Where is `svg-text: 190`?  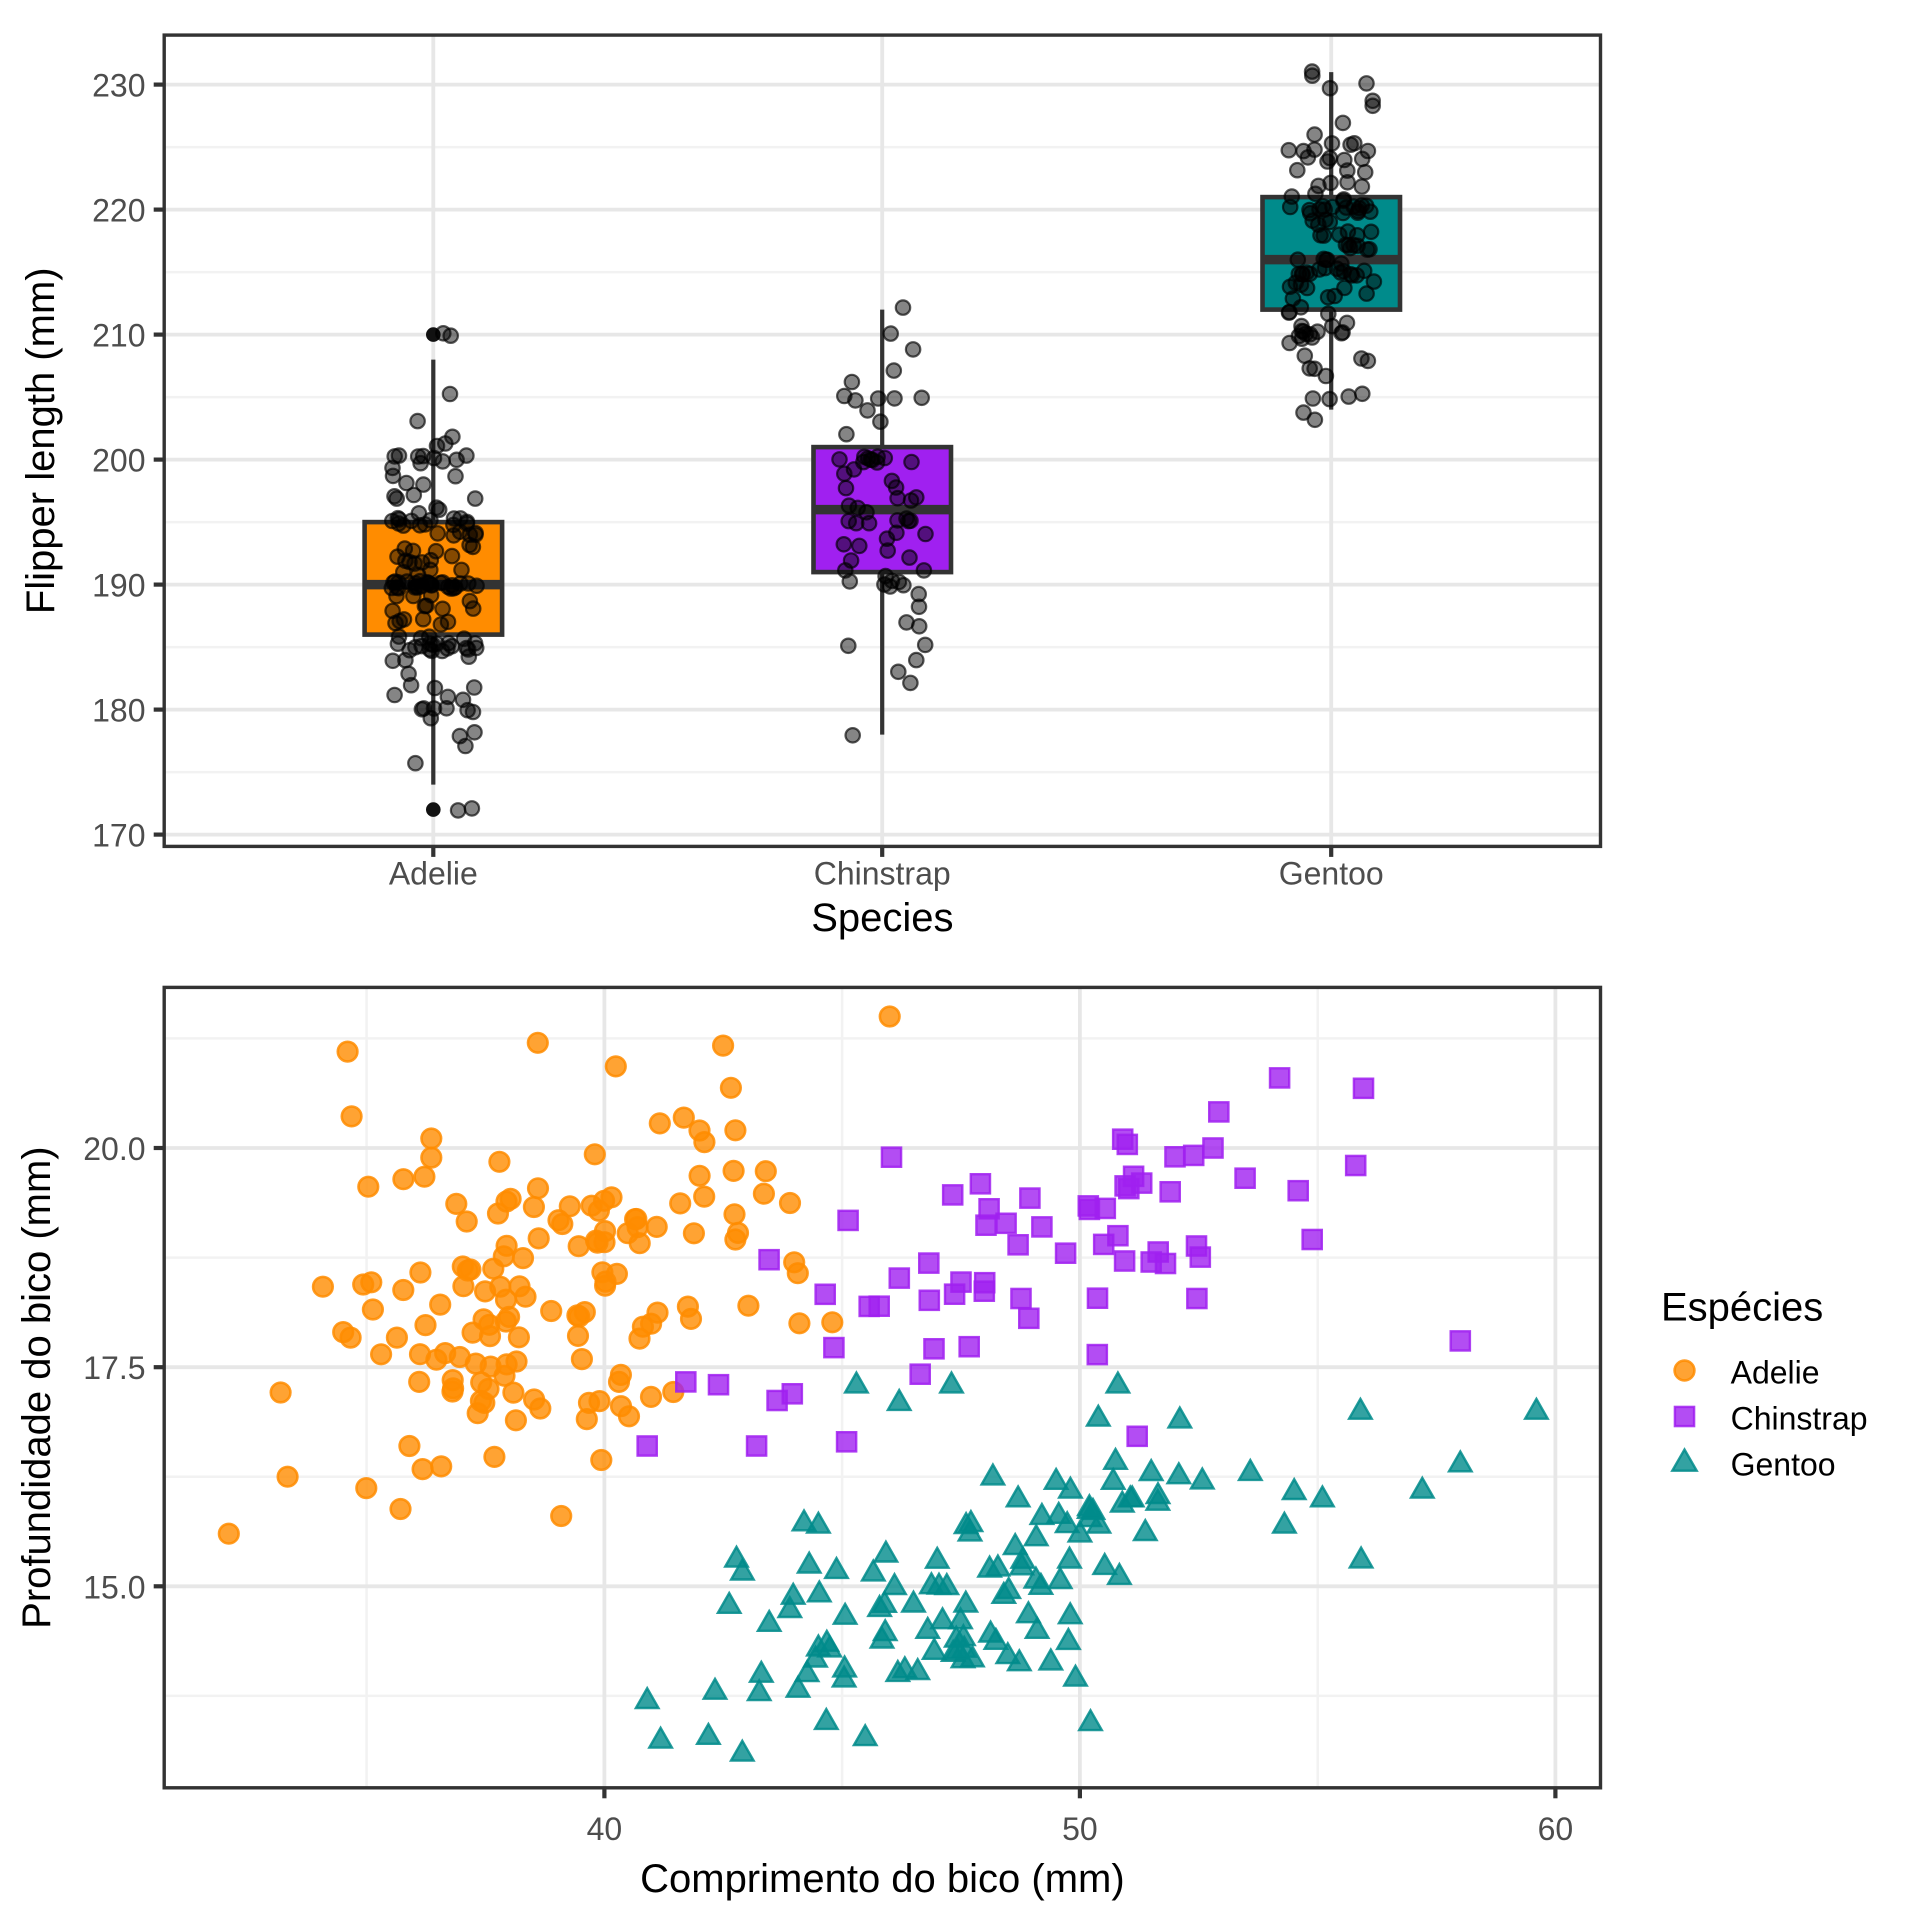 svg-text: 190 is located at coordinates (118, 586).